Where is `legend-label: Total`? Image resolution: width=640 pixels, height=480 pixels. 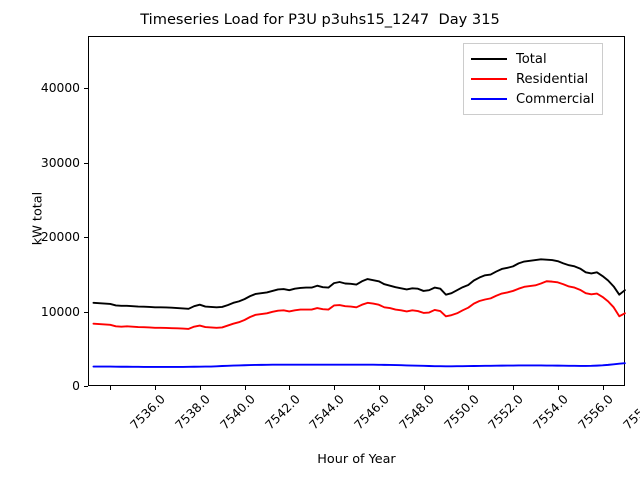
legend-label: Total is located at coordinates (531, 59).